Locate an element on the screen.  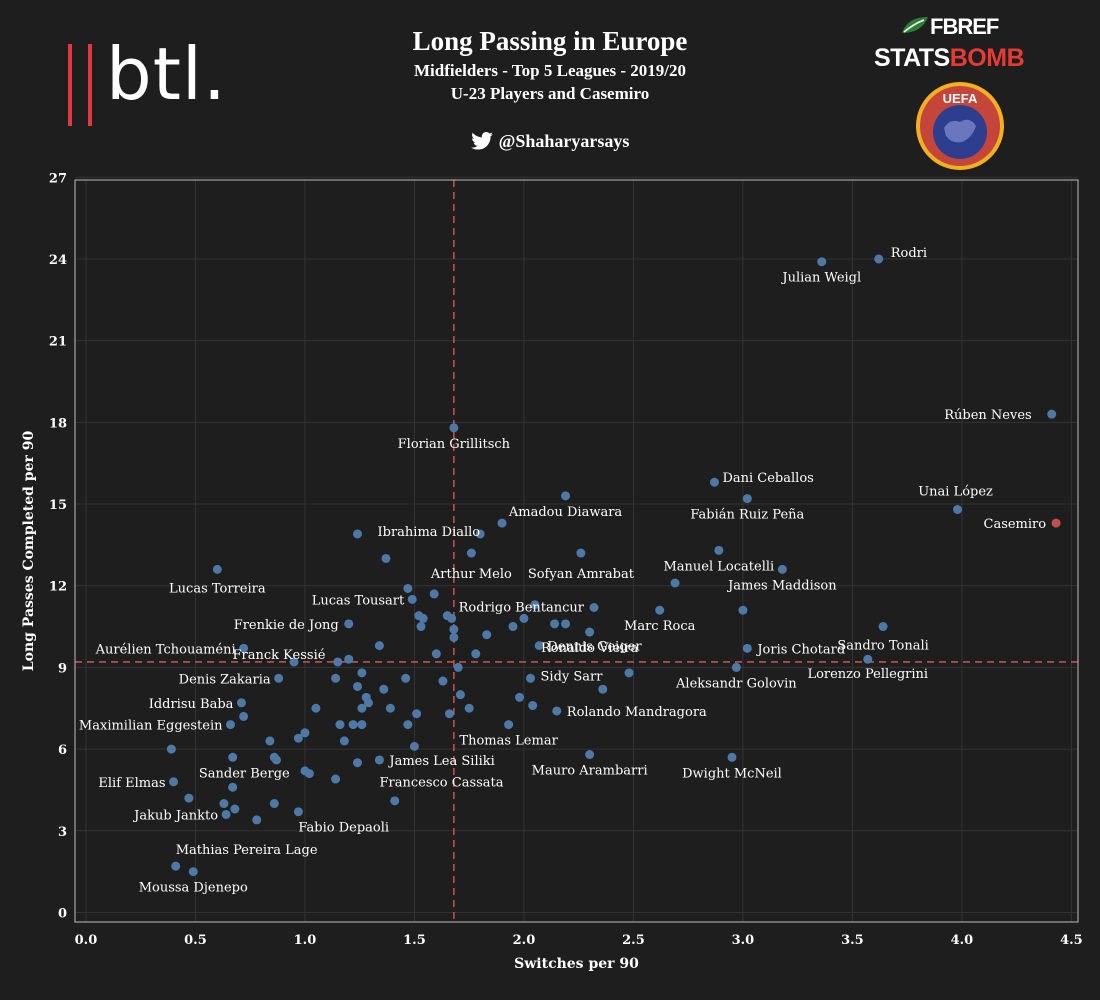
point-label: Rodrigo Bentancur is located at coordinates (522, 608).